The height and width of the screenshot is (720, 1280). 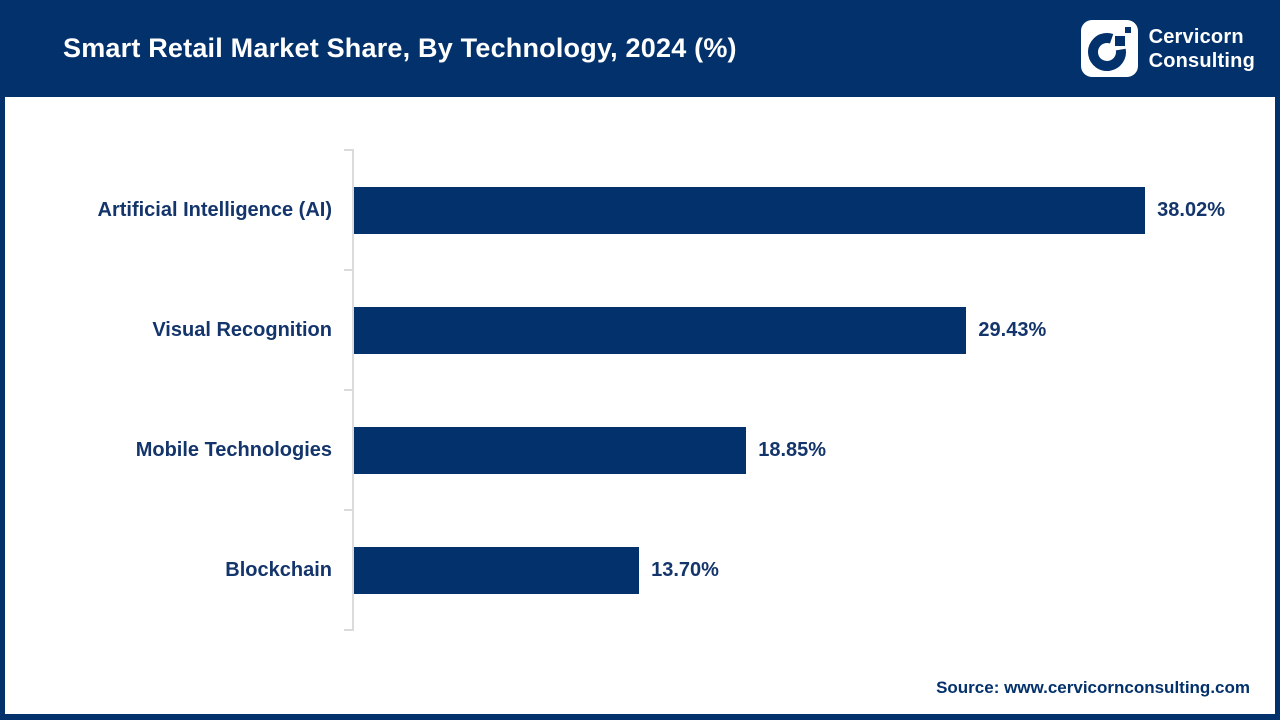 What do you see at coordinates (685, 569) in the screenshot?
I see `value-label: 13.70%` at bounding box center [685, 569].